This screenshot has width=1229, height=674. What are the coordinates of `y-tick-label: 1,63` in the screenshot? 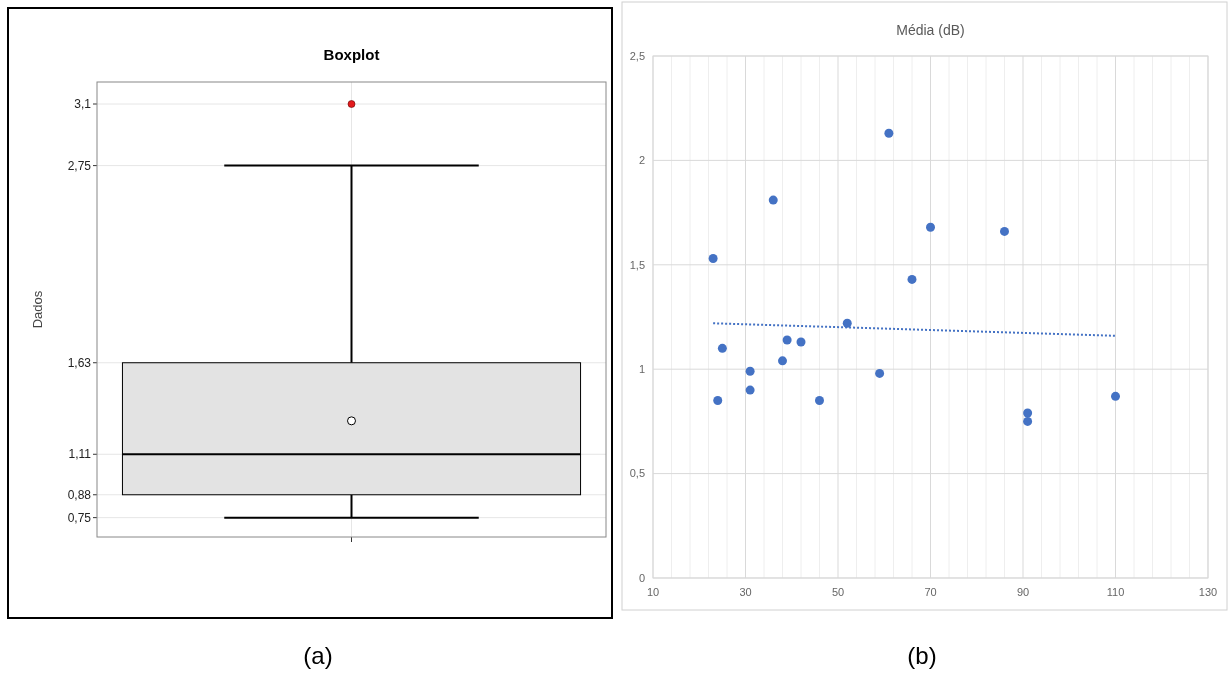 It's located at (79, 362).